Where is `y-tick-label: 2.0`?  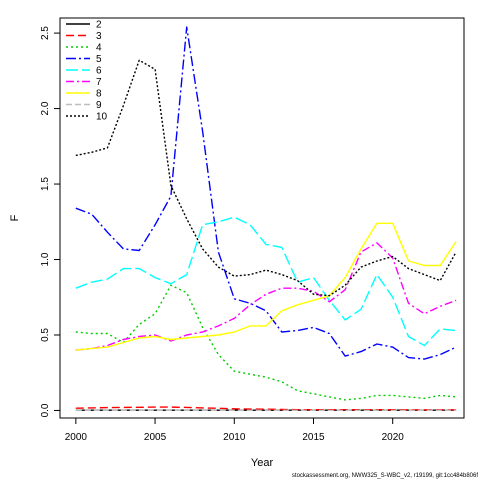
y-tick-label: 2.0 is located at coordinates (45, 108).